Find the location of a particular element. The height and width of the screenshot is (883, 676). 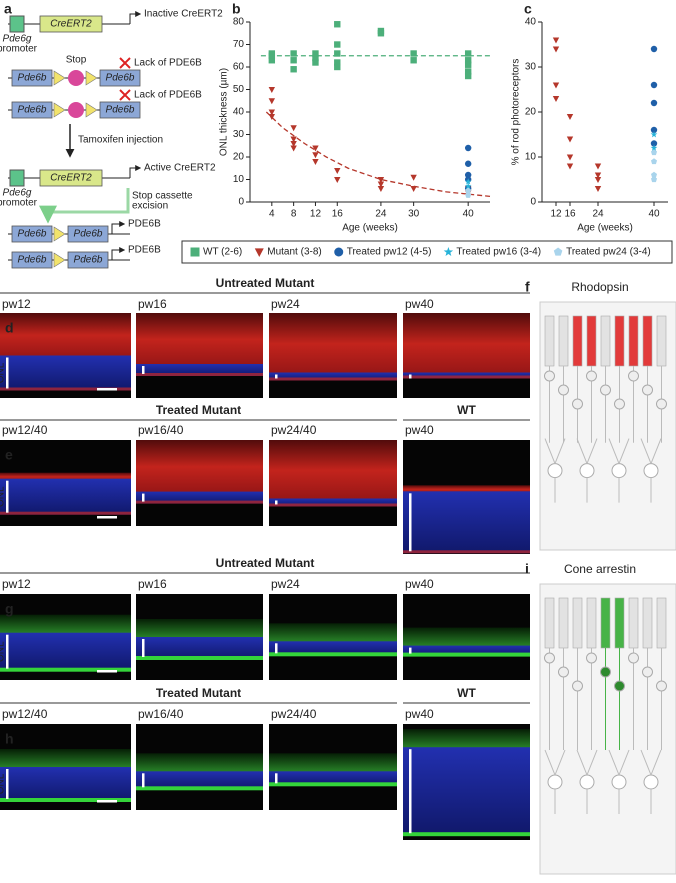

label: Pde6g is located at coordinates (17, 39).